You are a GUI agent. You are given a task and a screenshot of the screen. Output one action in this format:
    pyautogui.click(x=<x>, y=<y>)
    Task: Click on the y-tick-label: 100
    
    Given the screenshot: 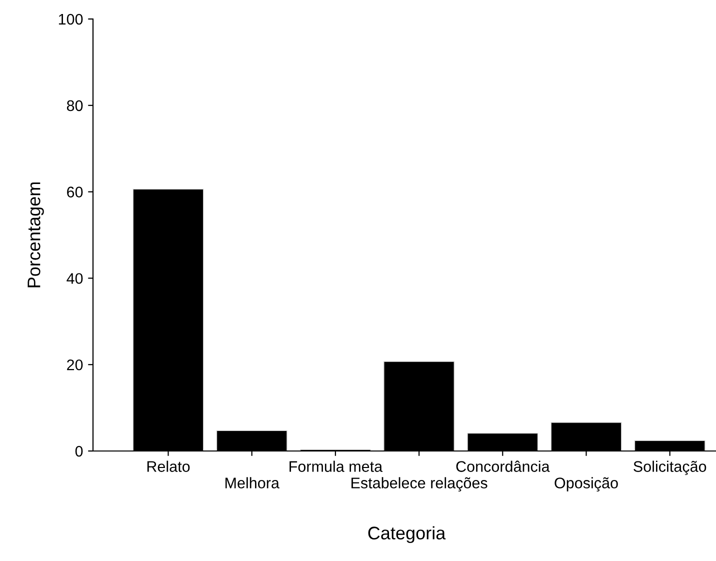 What is the action you would take?
    pyautogui.click(x=70, y=19)
    